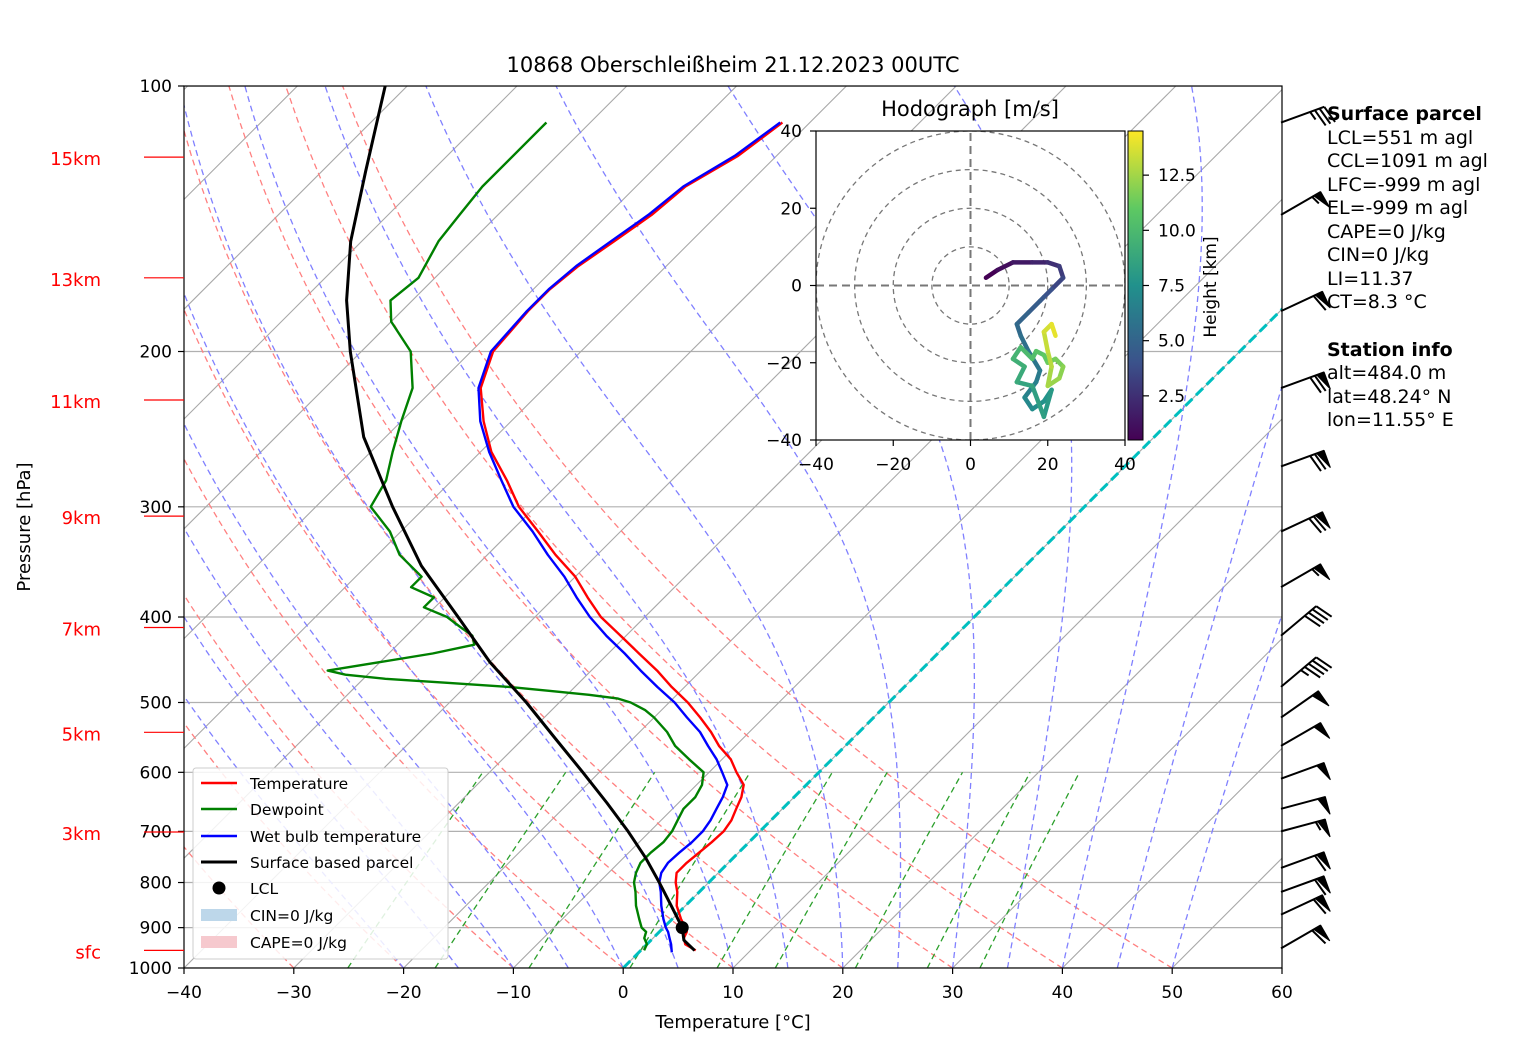  I want to click on el-value: EL=-999 m agl, so click(1398, 208).